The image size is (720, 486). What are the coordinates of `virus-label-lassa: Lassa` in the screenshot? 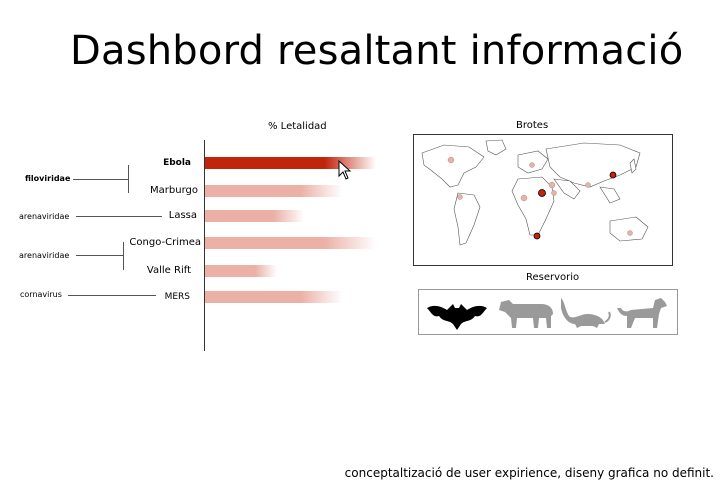 It's located at (182, 215).